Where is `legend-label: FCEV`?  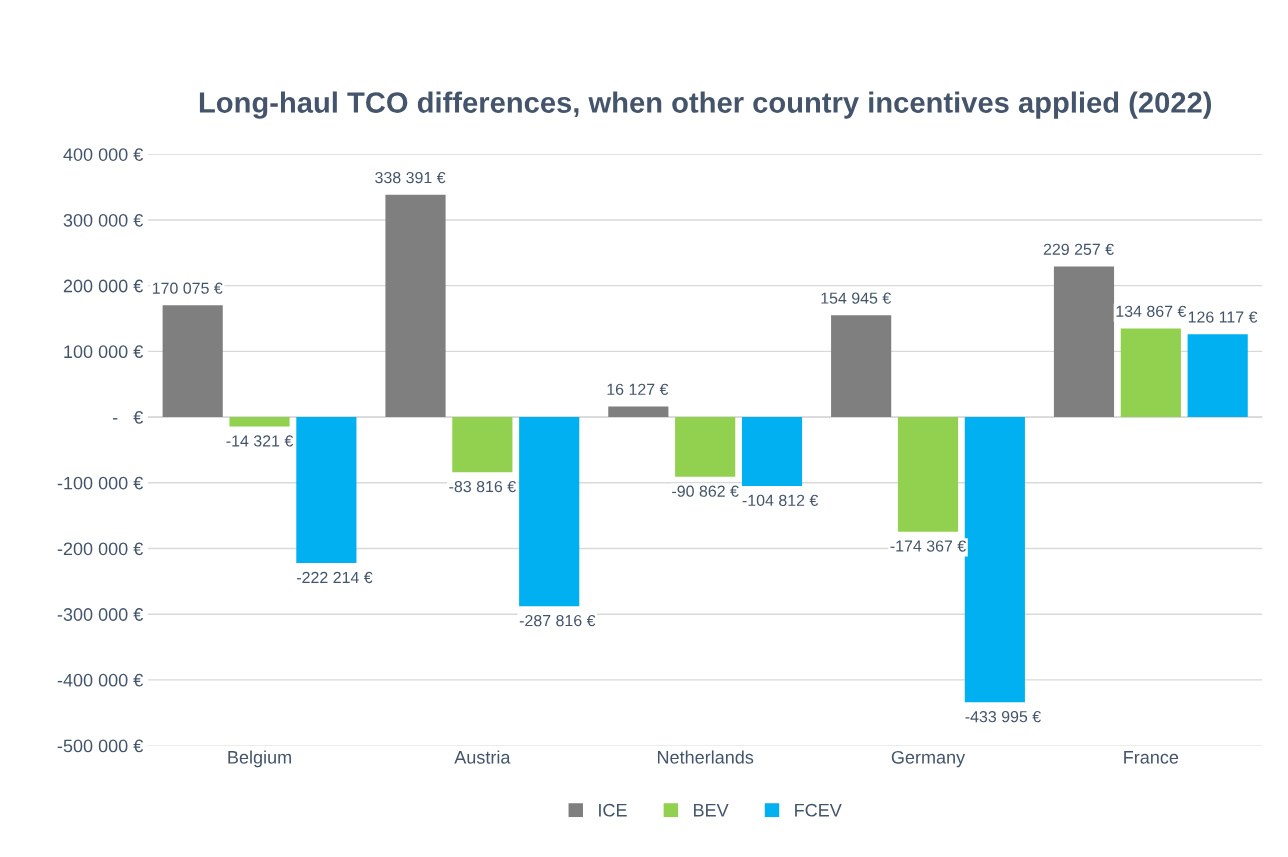
legend-label: FCEV is located at coordinates (818, 810).